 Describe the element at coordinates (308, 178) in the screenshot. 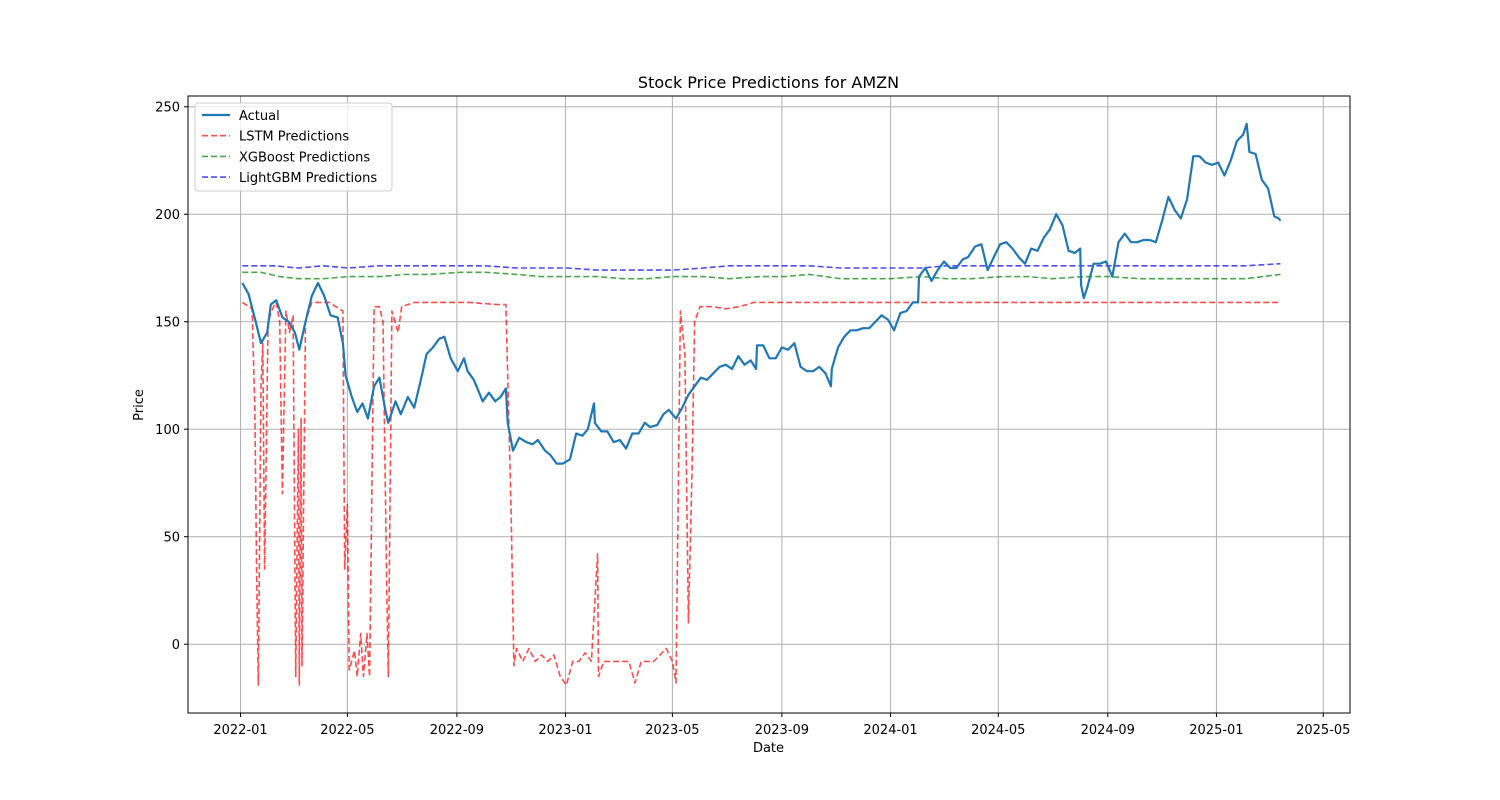

I see `legend-label: LightGBM Predictions` at that location.